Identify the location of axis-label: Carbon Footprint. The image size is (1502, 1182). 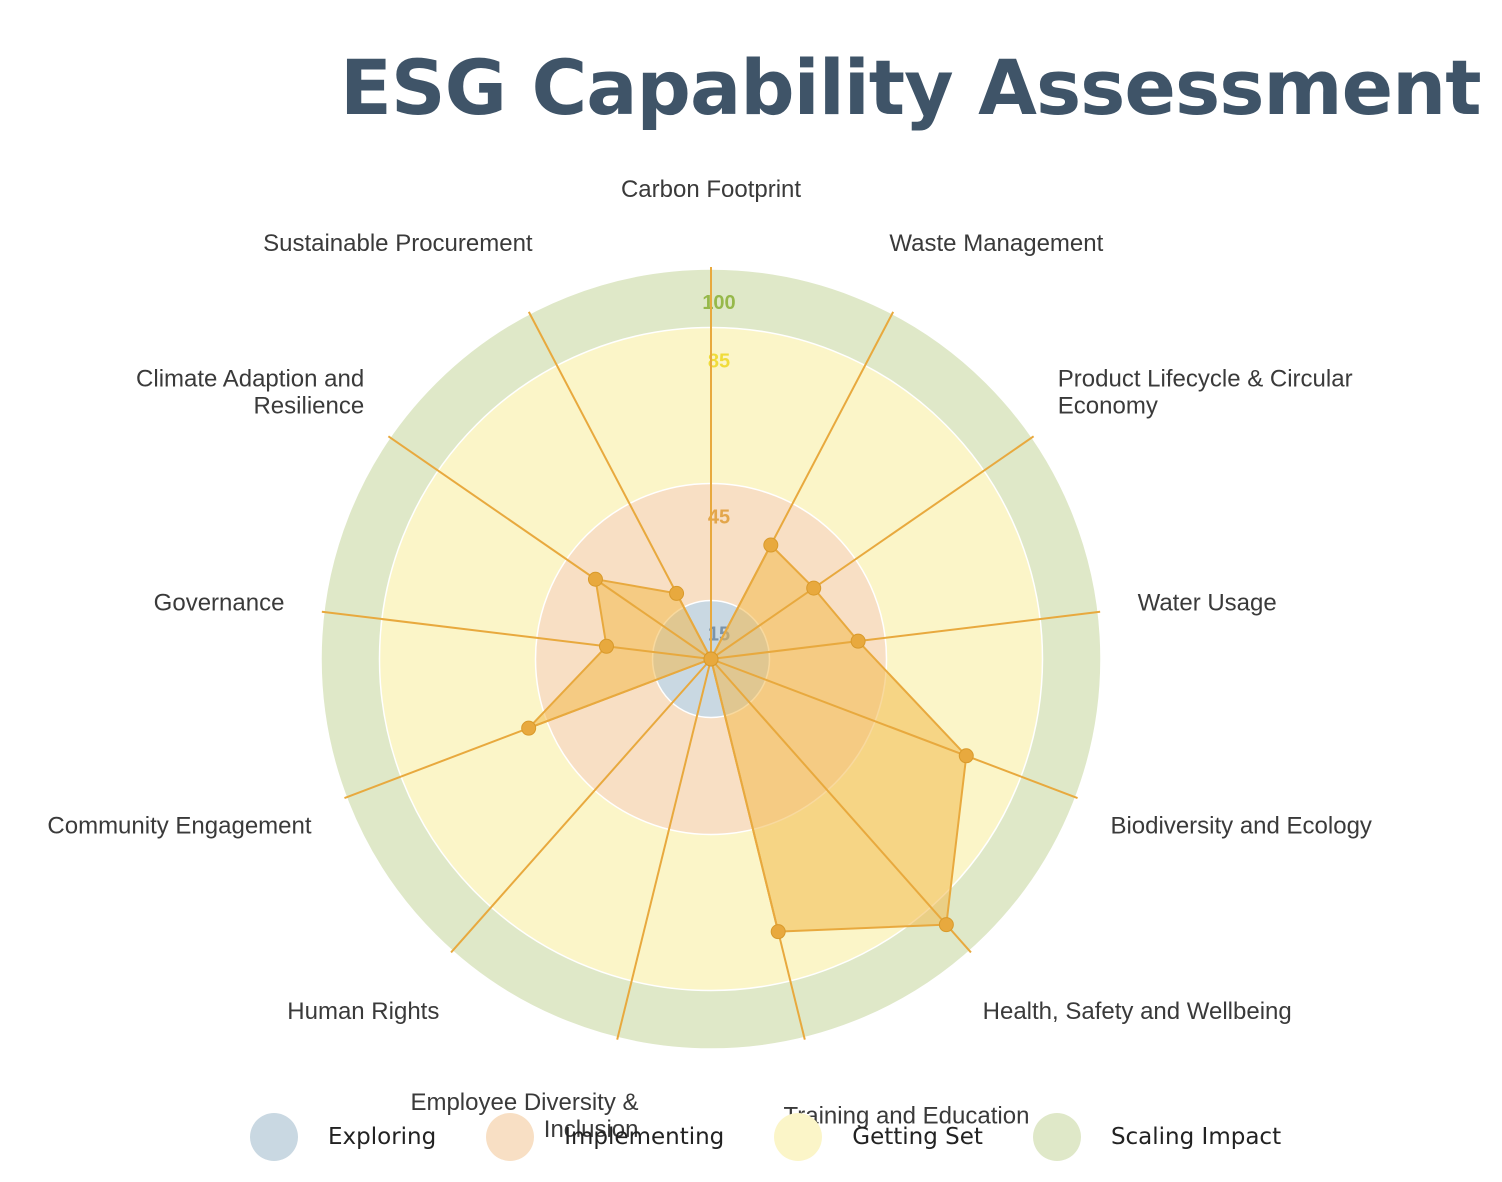
(711, 189).